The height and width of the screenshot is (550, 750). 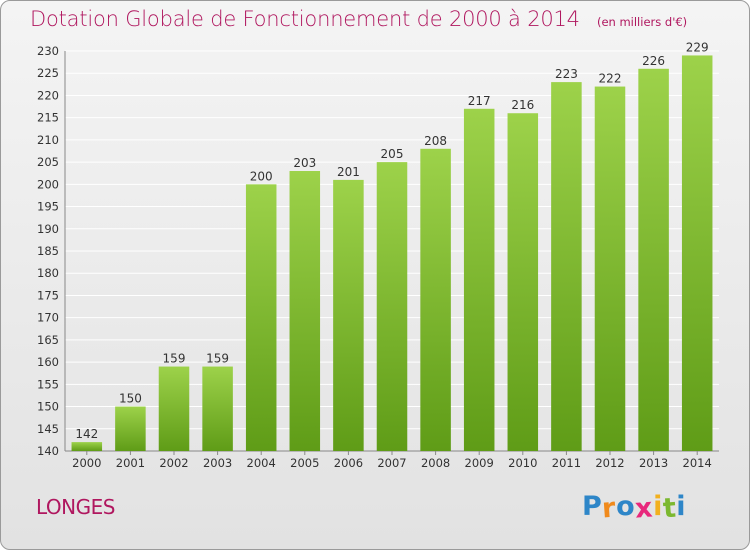 I want to click on bar-2012, so click(x=610, y=269).